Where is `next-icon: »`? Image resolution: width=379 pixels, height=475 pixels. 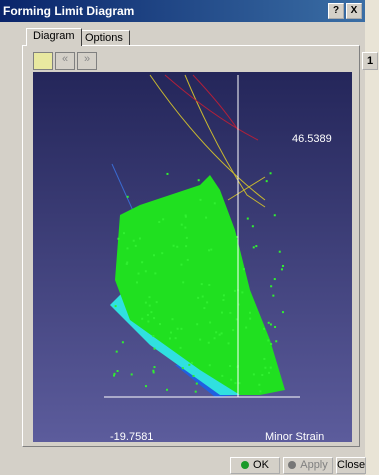
next-icon: » is located at coordinates (87, 61).